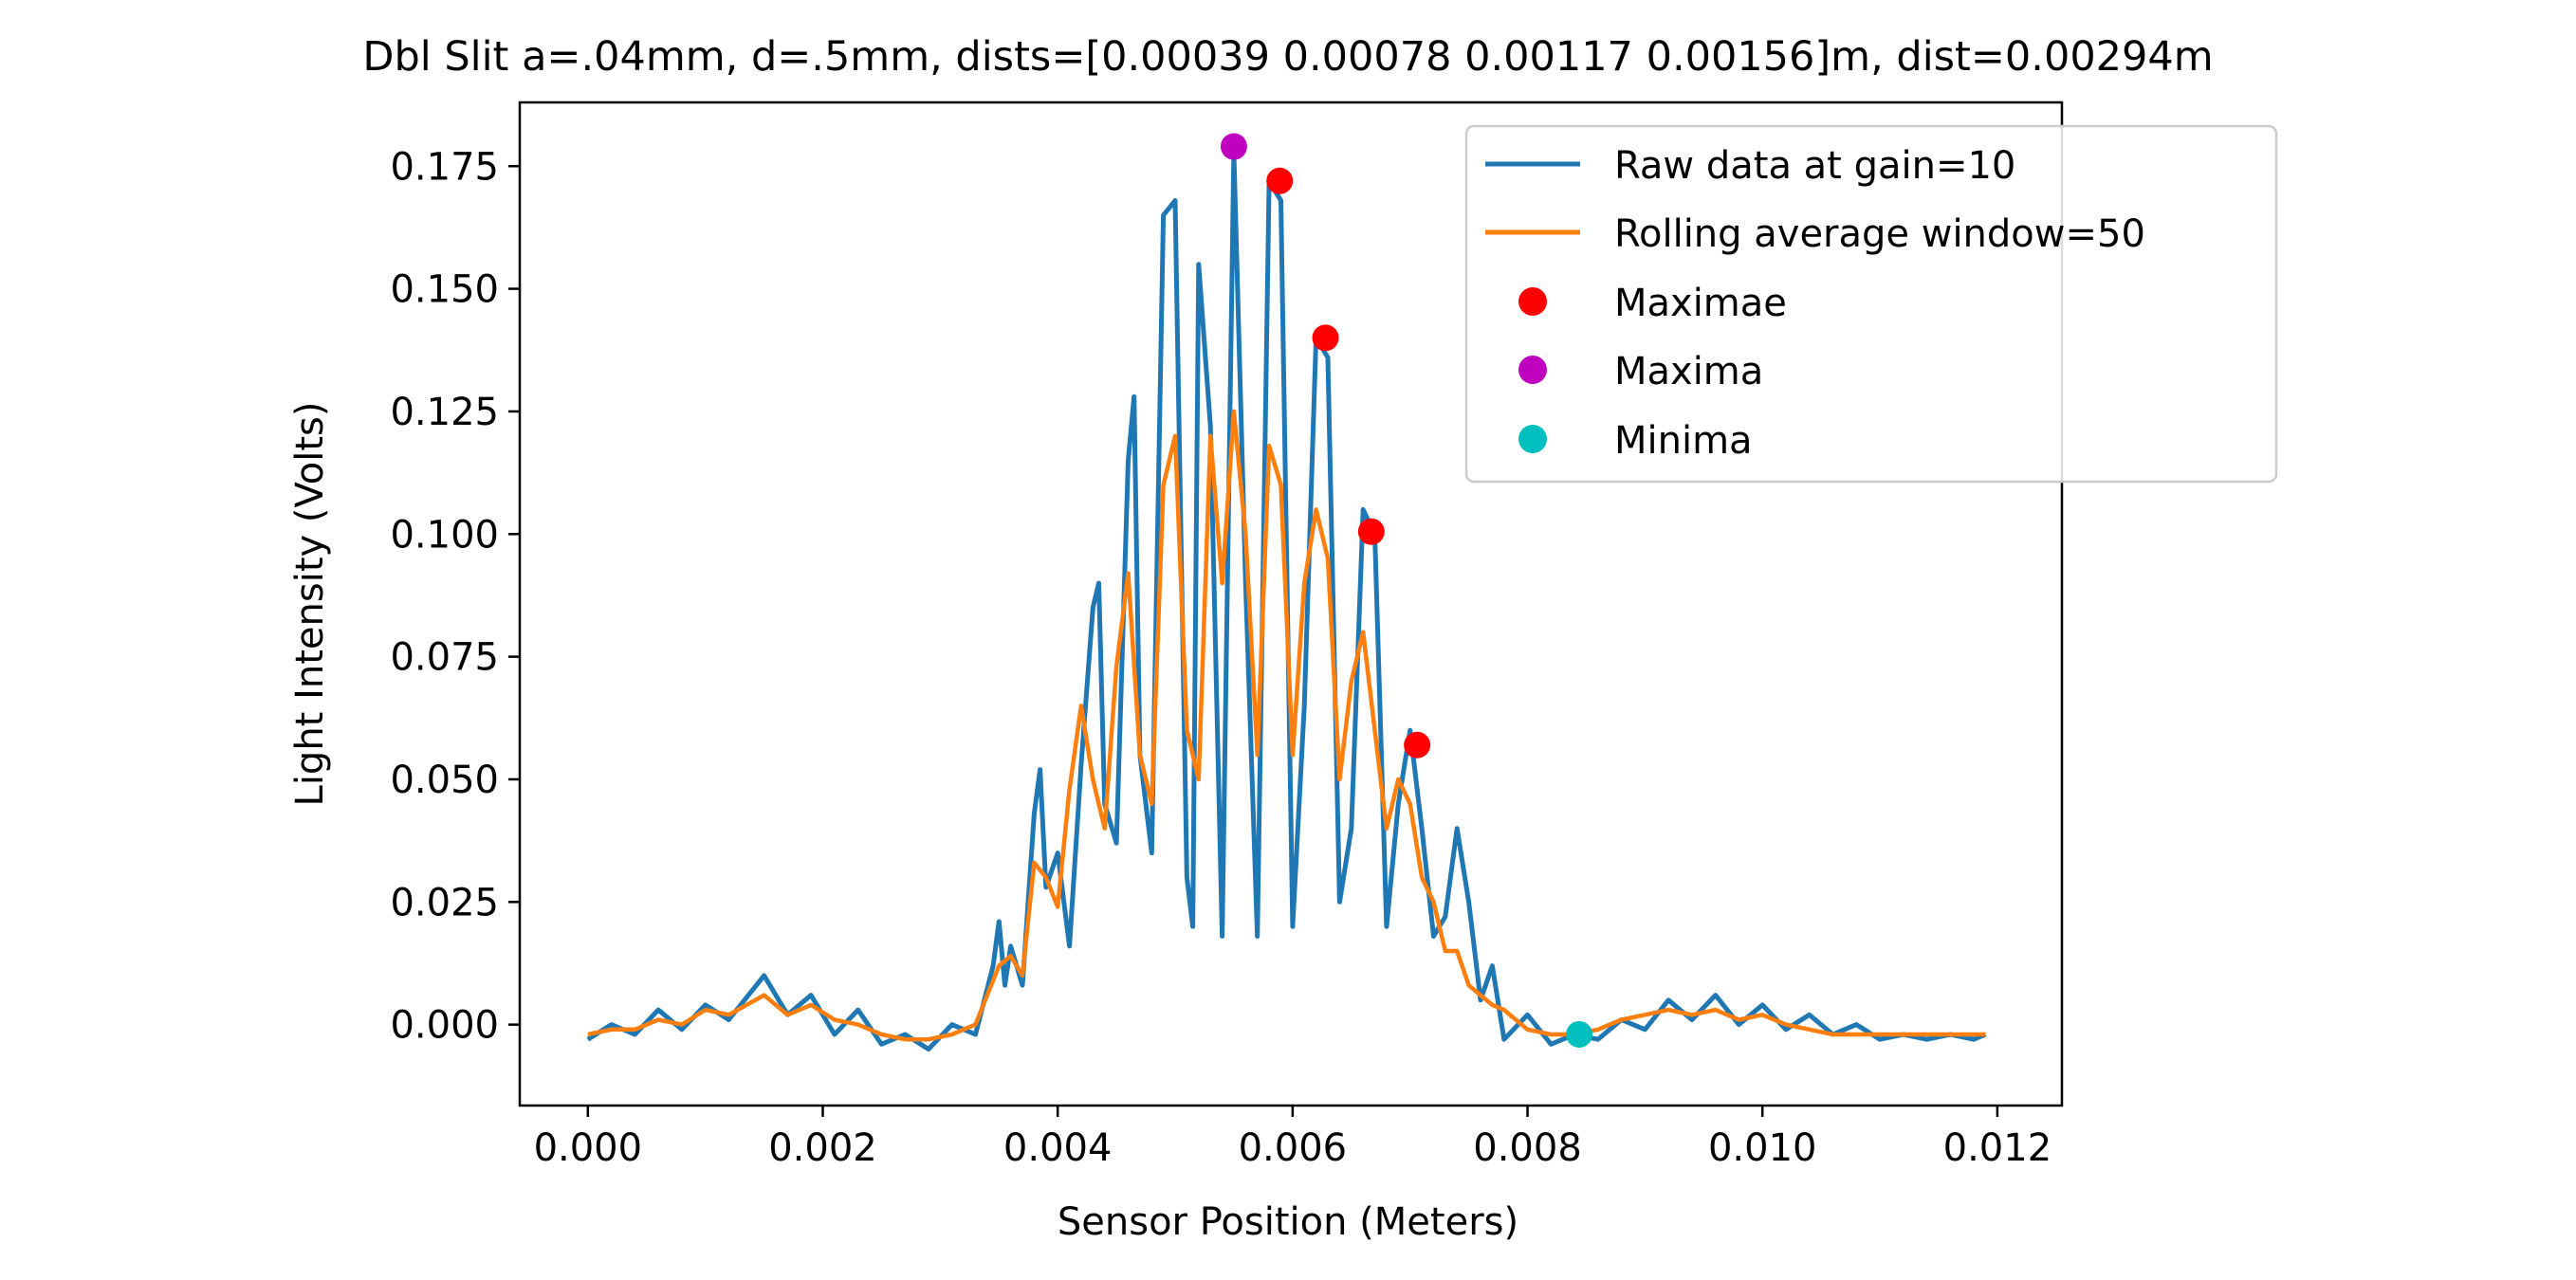 The width and height of the screenshot is (2576, 1280). What do you see at coordinates (1527, 1148) in the screenshot?
I see `x-tick-label: 0.008` at bounding box center [1527, 1148].